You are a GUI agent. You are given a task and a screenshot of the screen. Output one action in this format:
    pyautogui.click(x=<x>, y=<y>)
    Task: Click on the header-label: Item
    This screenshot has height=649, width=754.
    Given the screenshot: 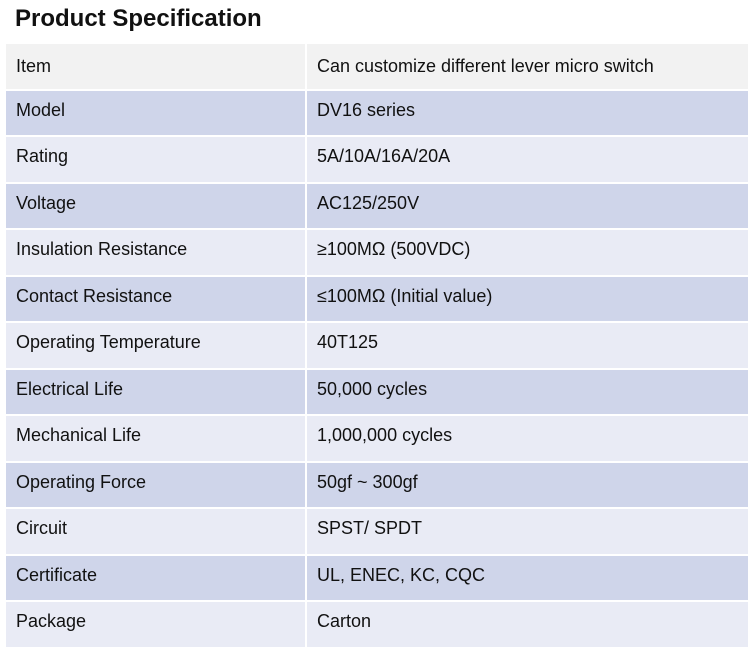 What is the action you would take?
    pyautogui.click(x=155, y=66)
    